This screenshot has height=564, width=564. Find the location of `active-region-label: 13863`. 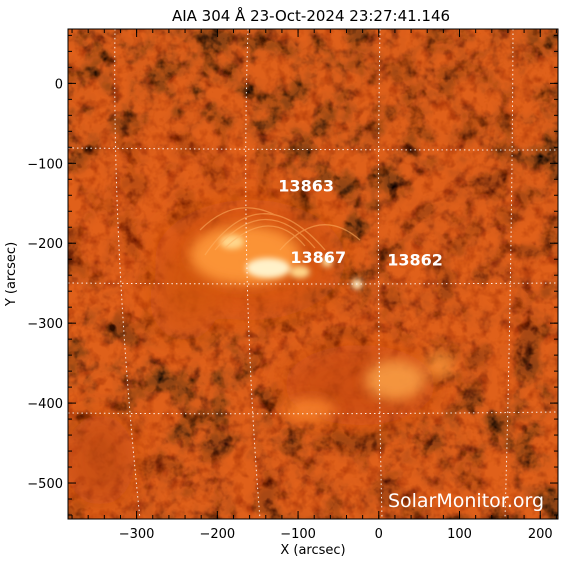

active-region-label: 13863 is located at coordinates (306, 185).